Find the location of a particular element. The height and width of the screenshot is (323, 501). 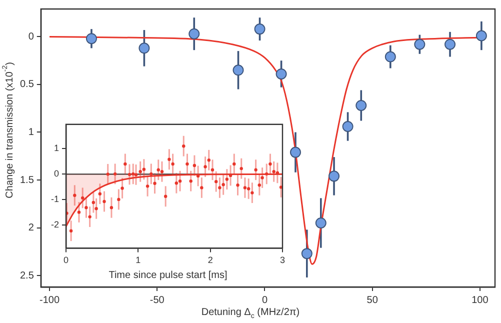

x-tick-label: -50 is located at coordinates (157, 300).